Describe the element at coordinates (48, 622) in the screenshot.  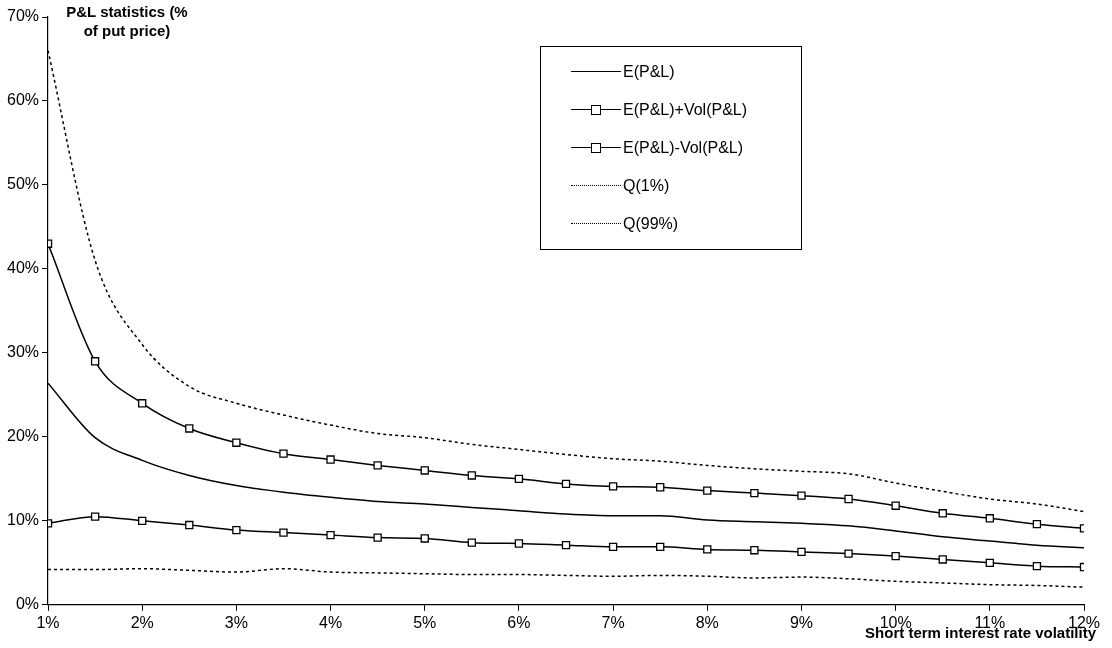
I see `x-tick-label: 1%` at that location.